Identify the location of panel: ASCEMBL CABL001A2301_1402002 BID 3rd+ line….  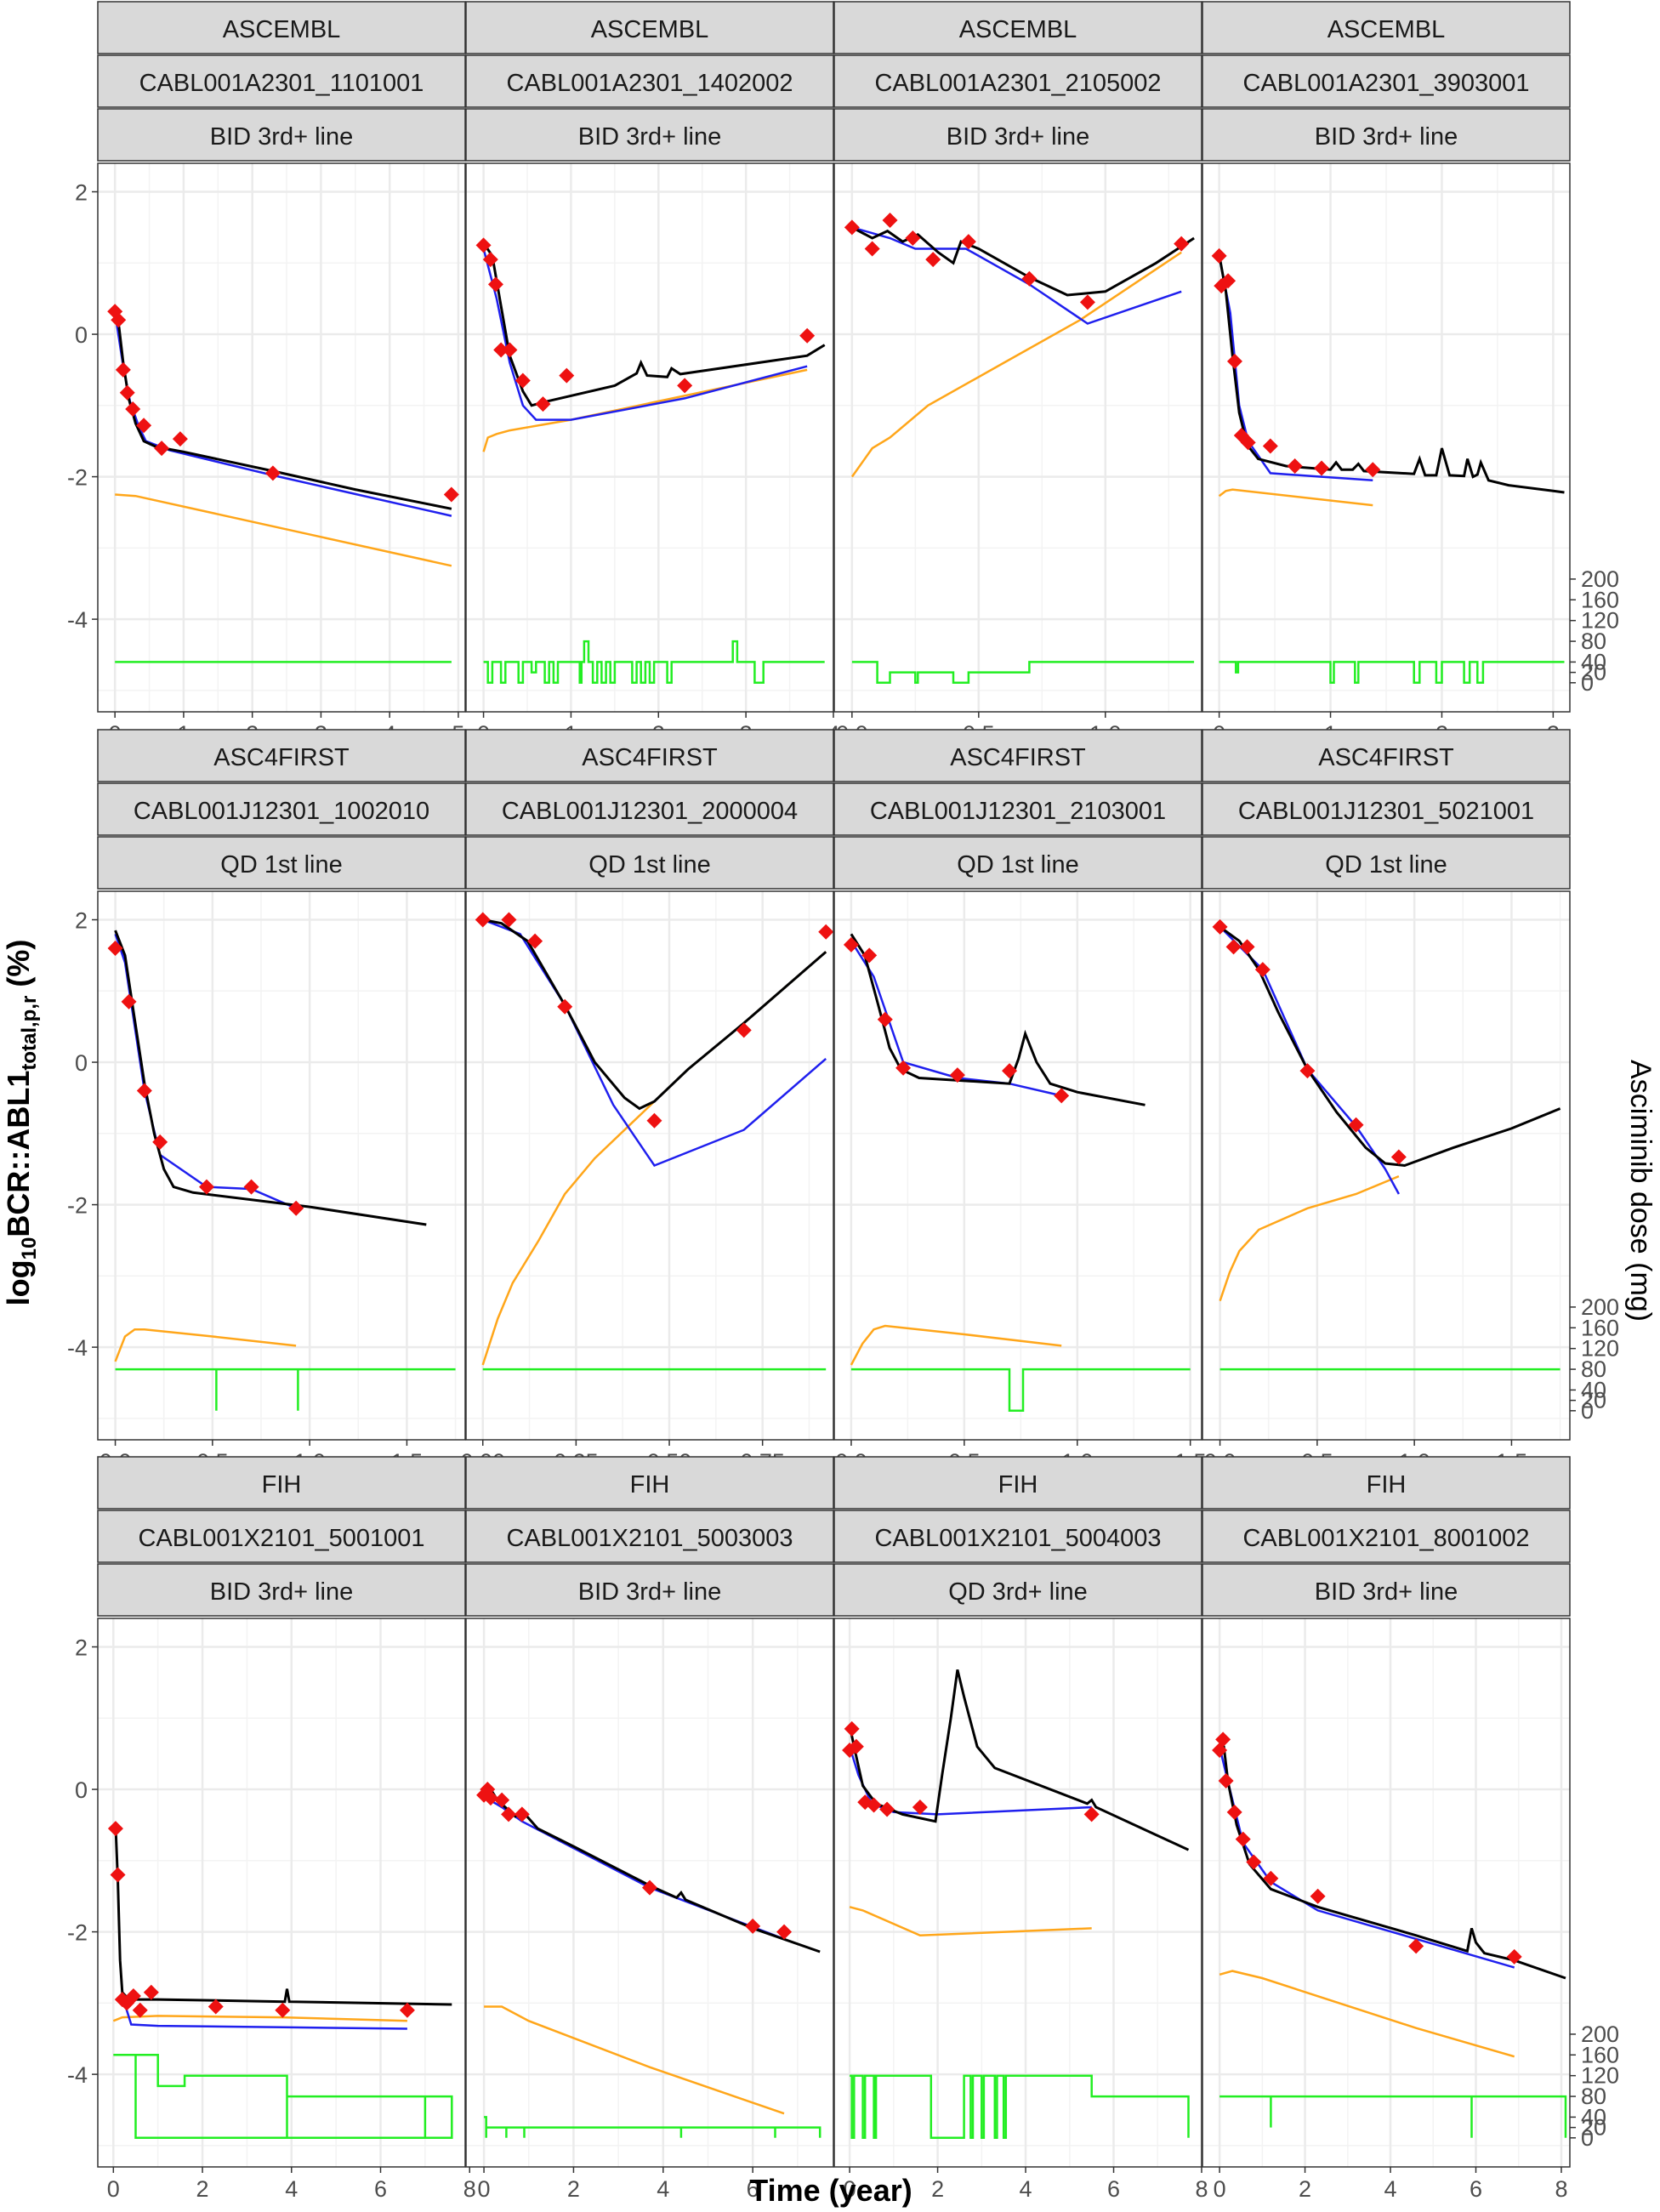
(652, 374).